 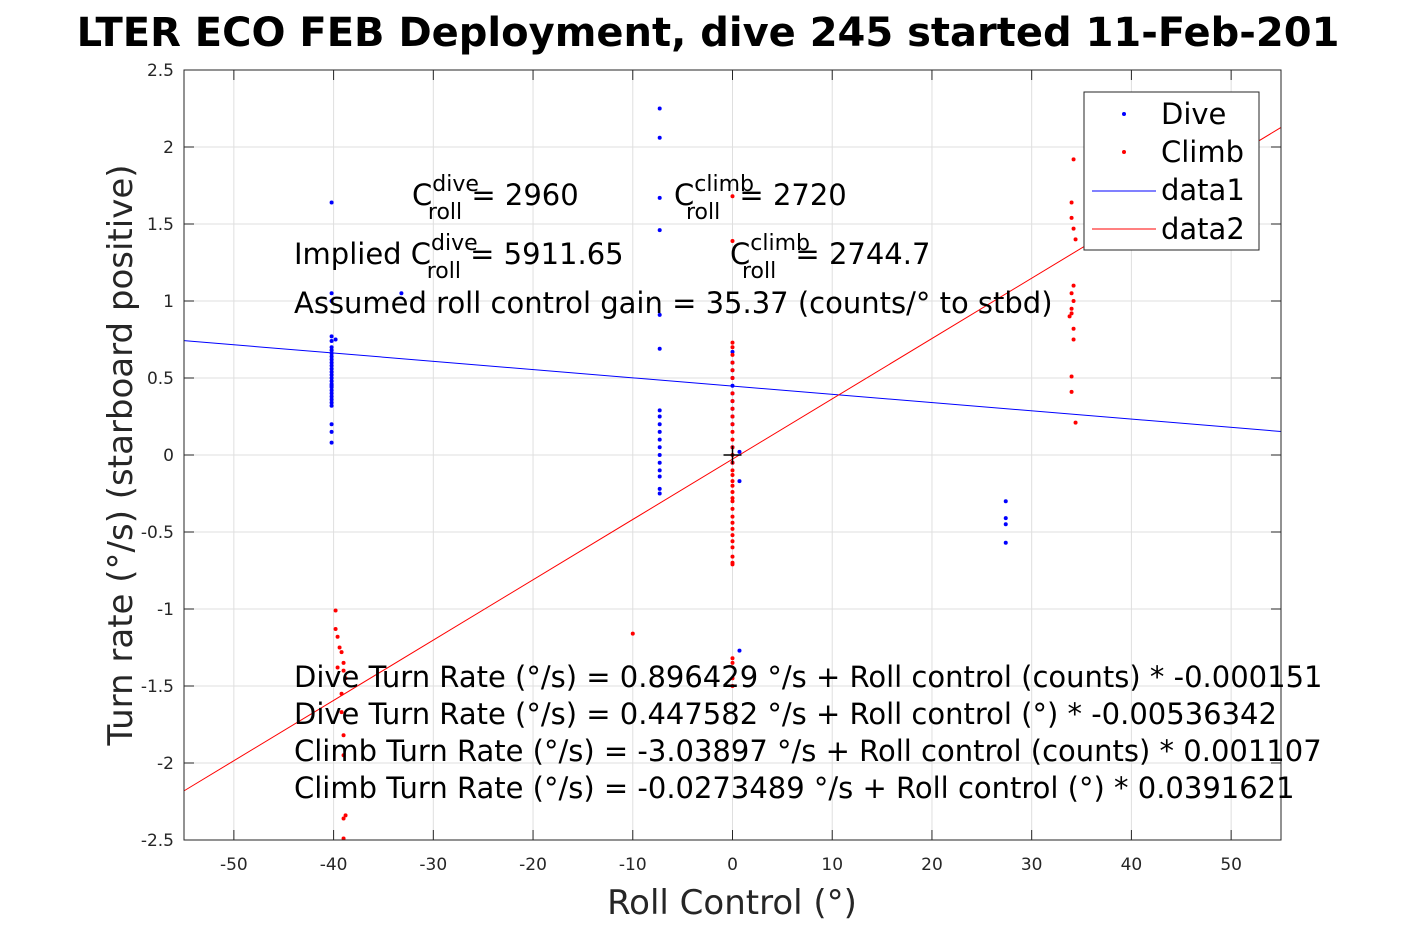 What do you see at coordinates (157, 687) in the screenshot?
I see `y-tick-label: -1.5` at bounding box center [157, 687].